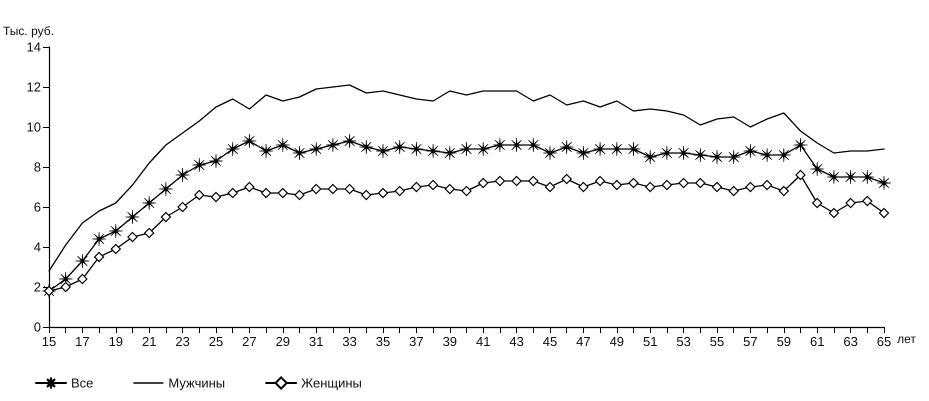  Describe the element at coordinates (37, 287) in the screenshot. I see `y-tick-label: 2` at that location.